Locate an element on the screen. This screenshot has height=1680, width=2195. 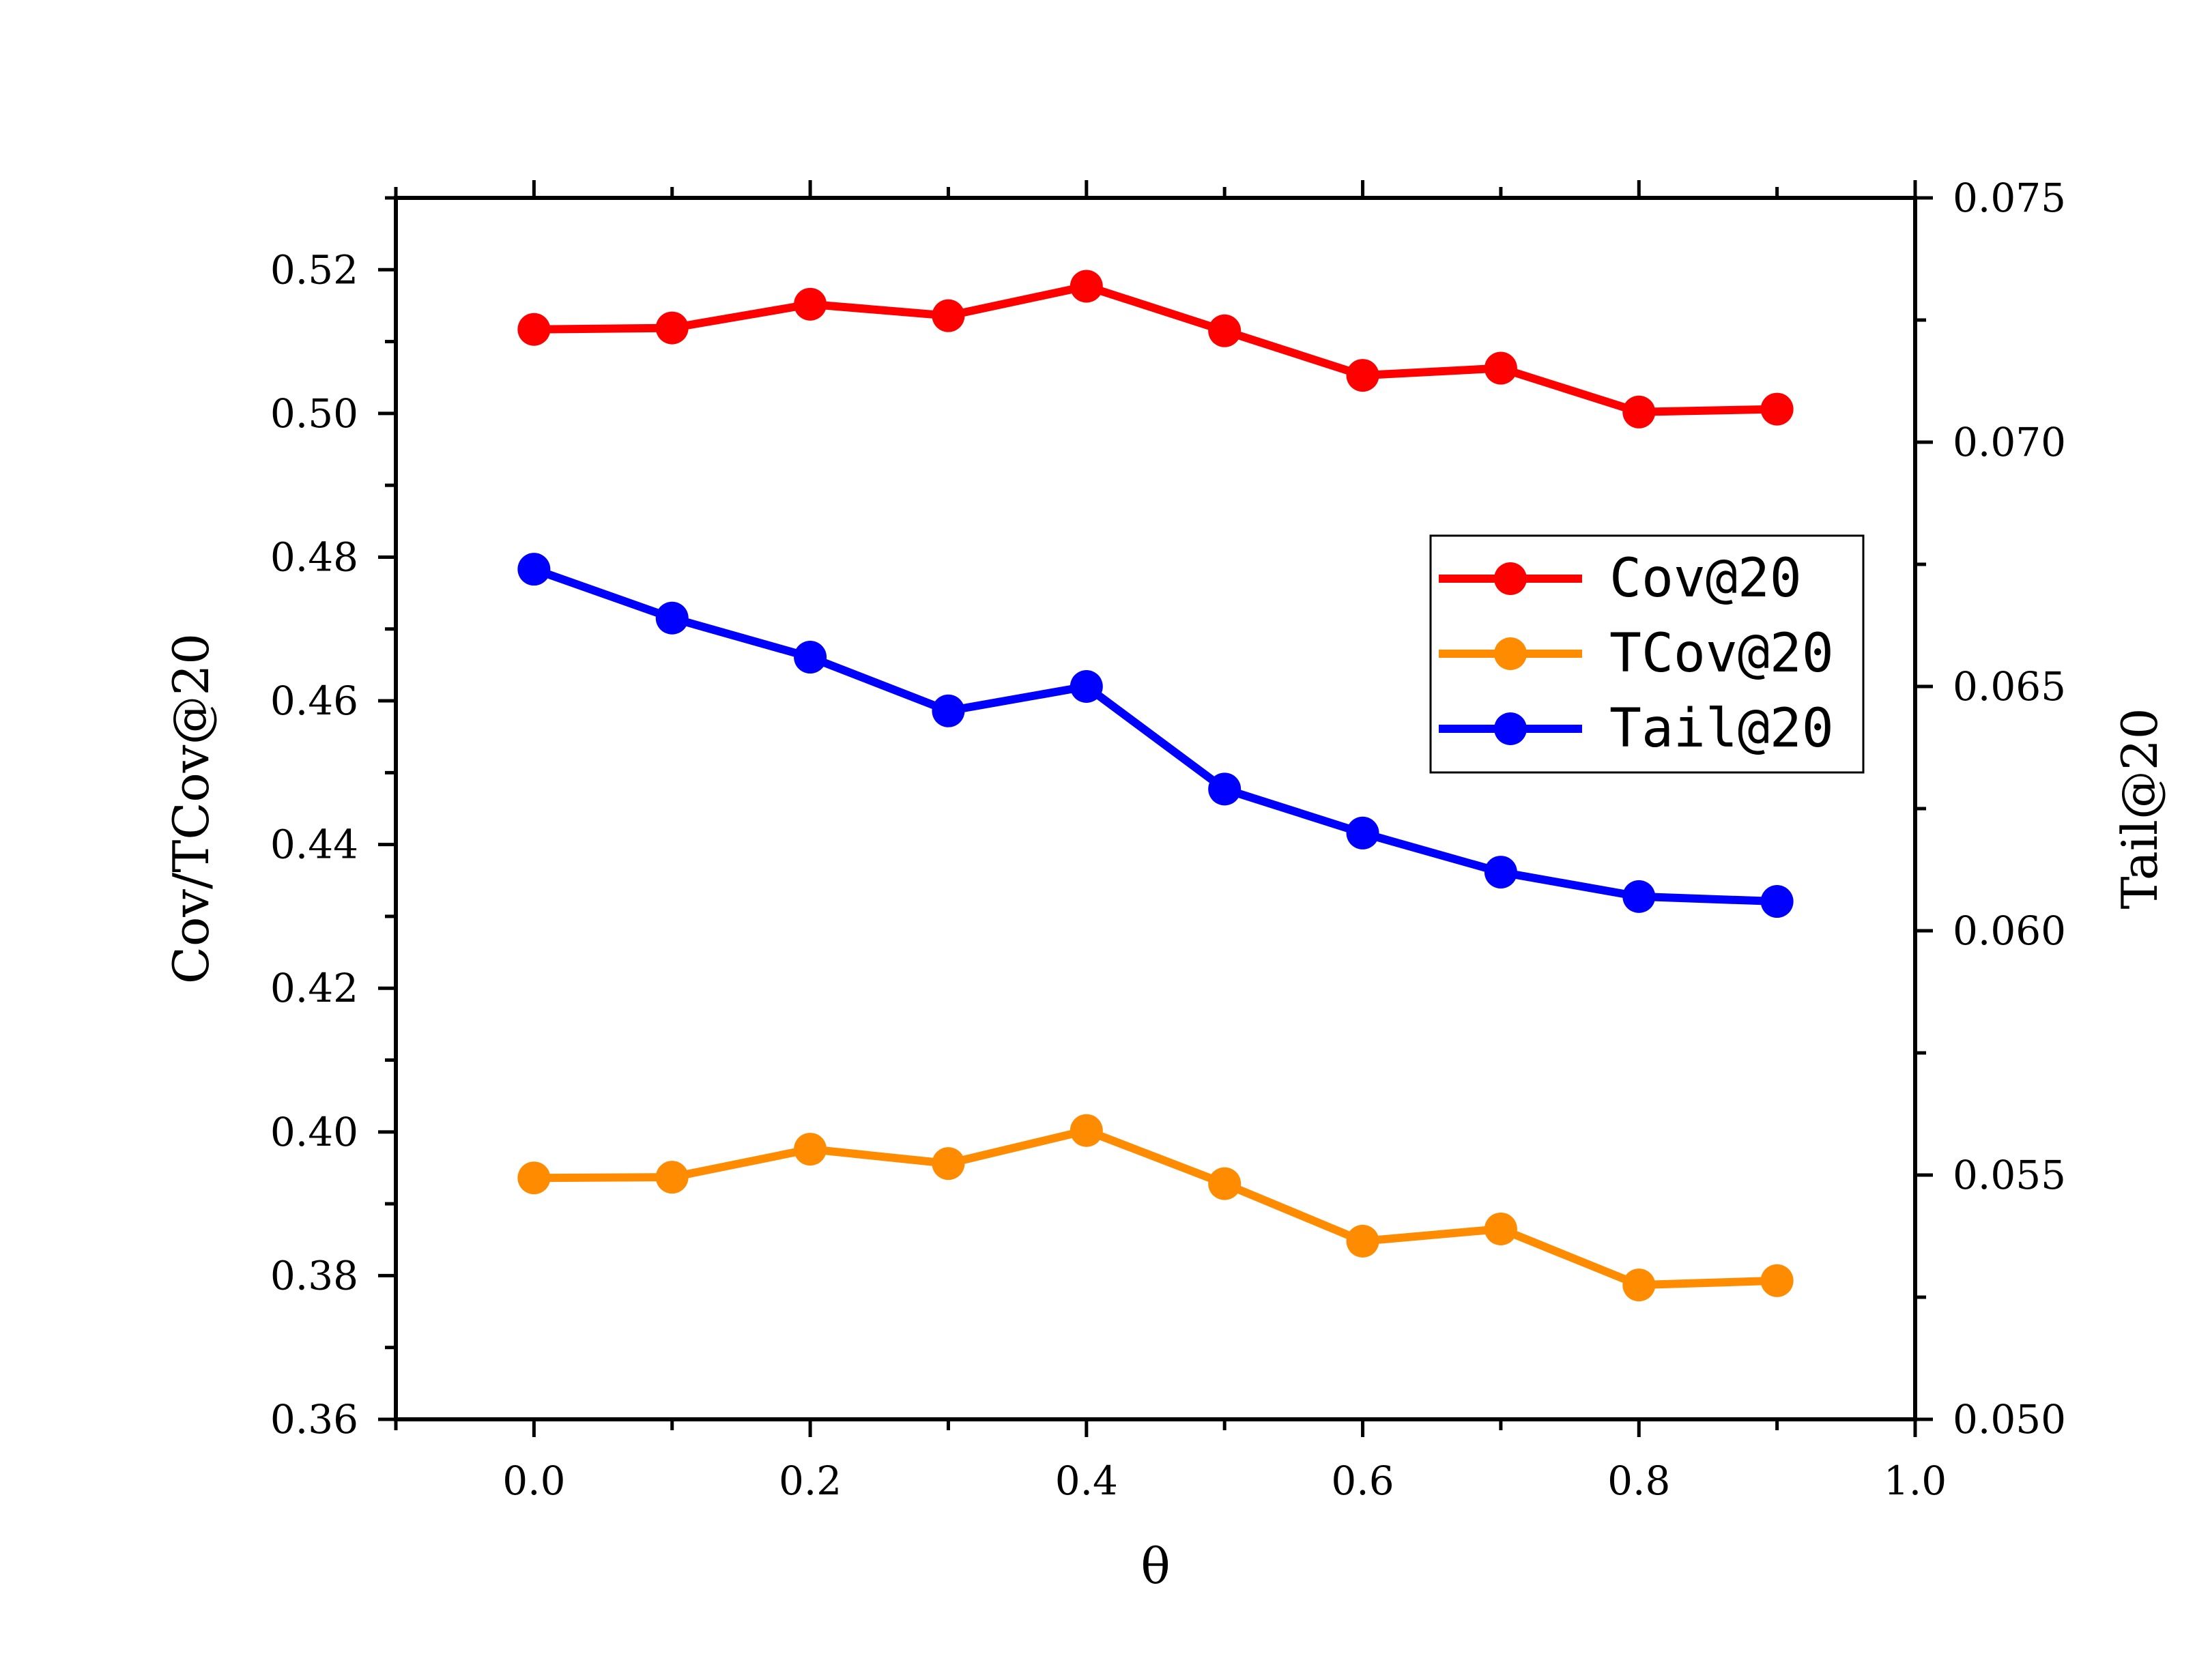
x-tick-label: 0.6 is located at coordinates (1363, 1481).